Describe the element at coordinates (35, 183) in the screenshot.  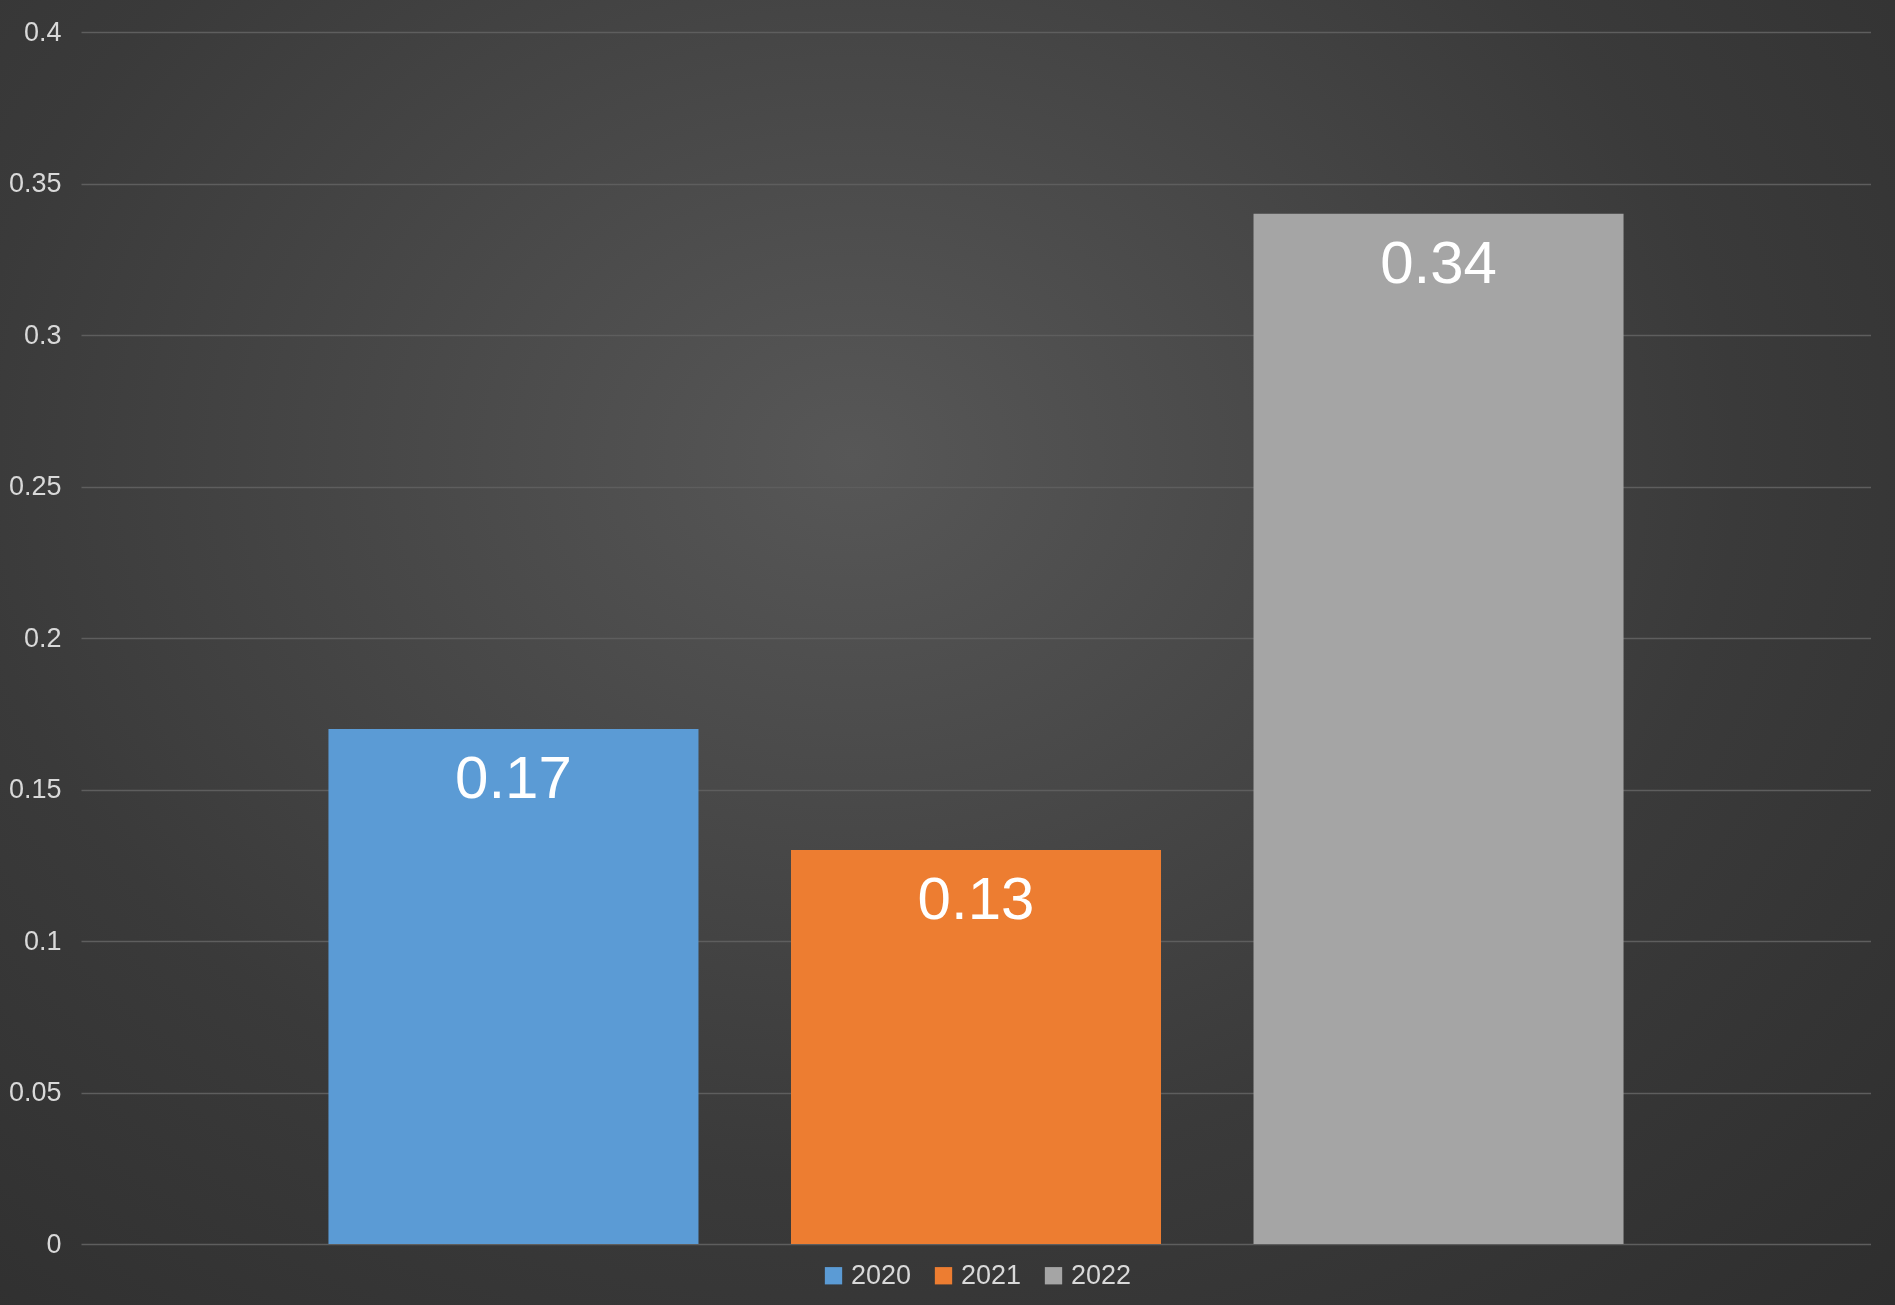
I see `y-tick-label: 0.35` at that location.